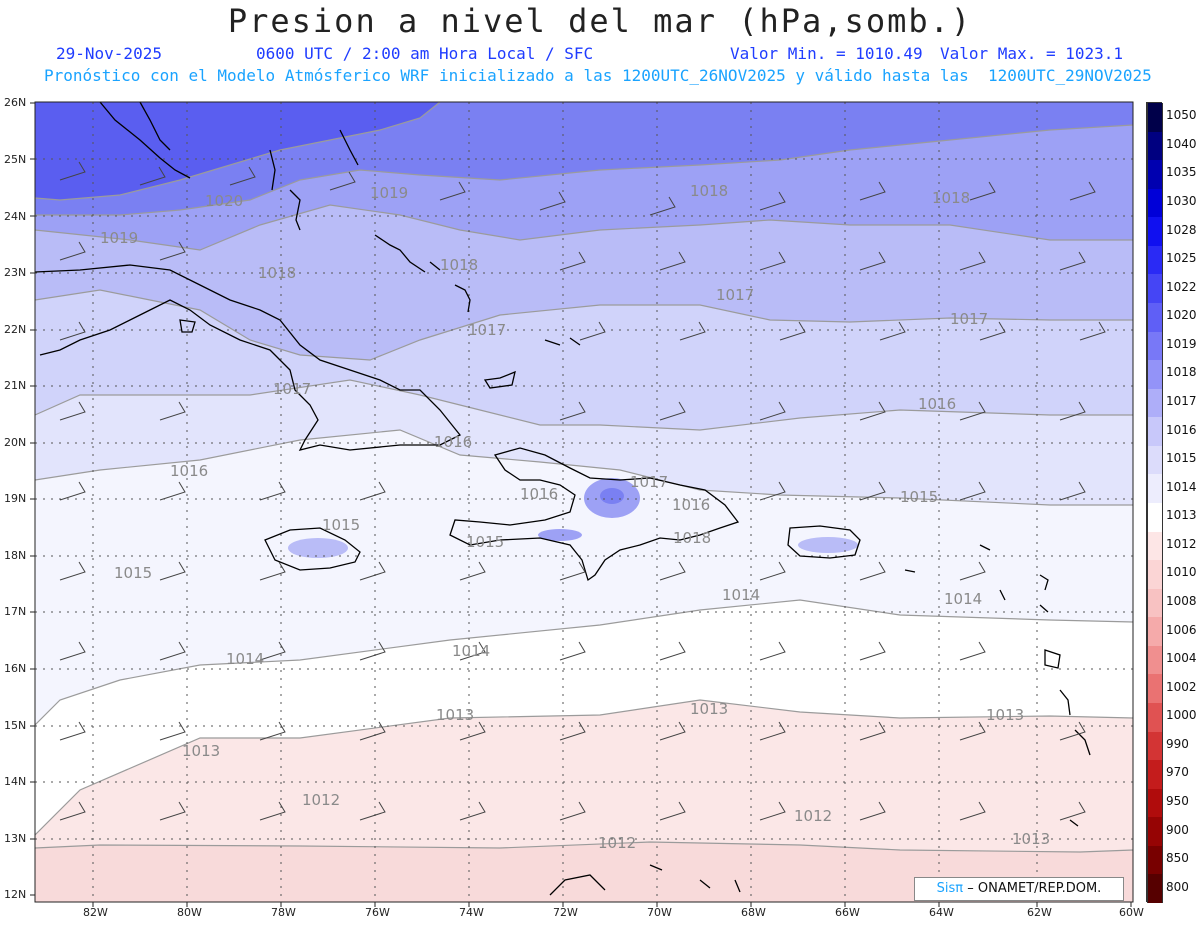 Image resolution: width=1200 pixels, height=927 pixels. Describe the element at coordinates (15, 385) in the screenshot. I see `lat-label: 21N` at that location.